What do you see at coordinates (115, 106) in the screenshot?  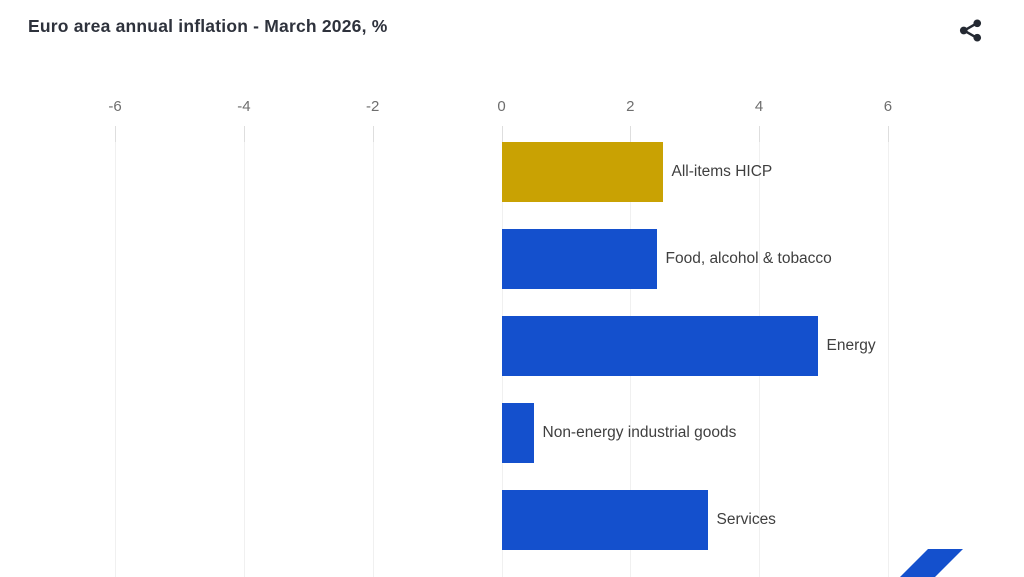 I see `axis-tick-label: -6` at bounding box center [115, 106].